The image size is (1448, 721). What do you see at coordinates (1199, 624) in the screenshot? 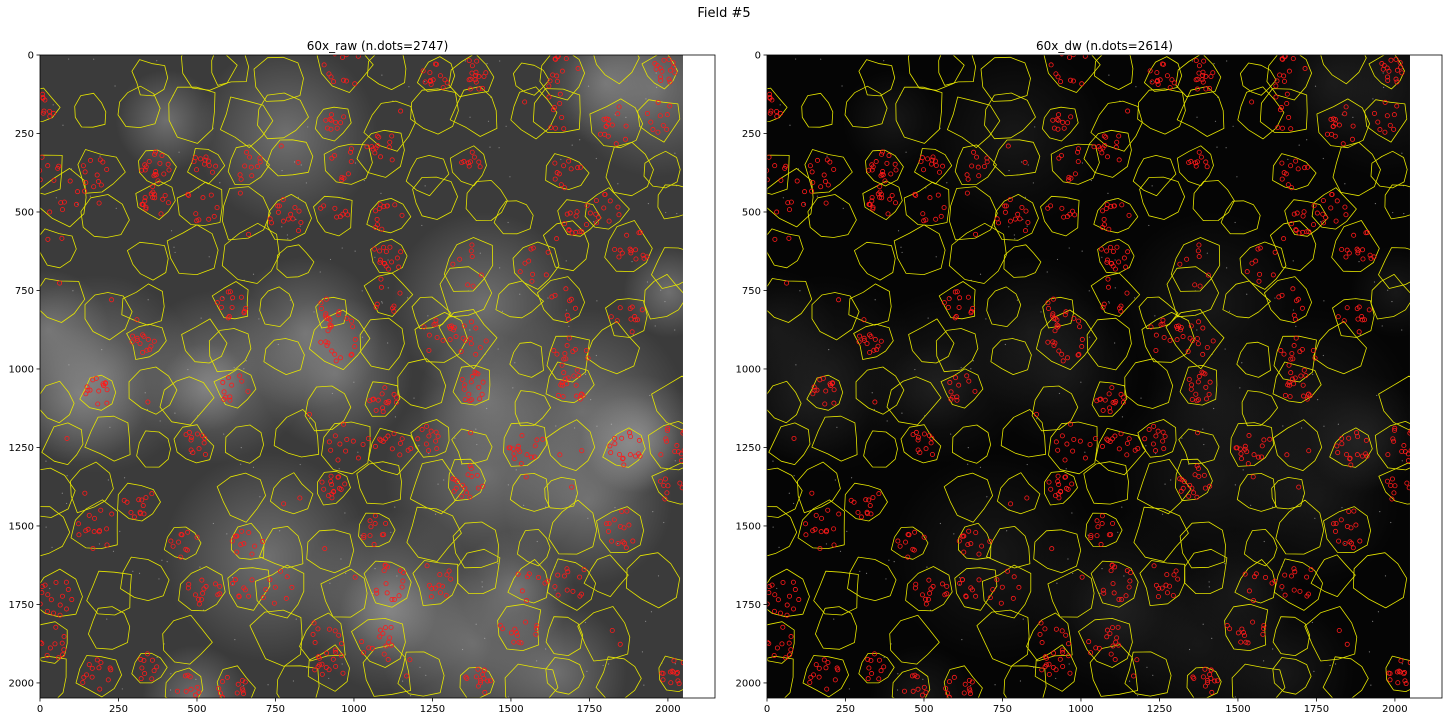
I see `intensity-blob` at bounding box center [1199, 624].